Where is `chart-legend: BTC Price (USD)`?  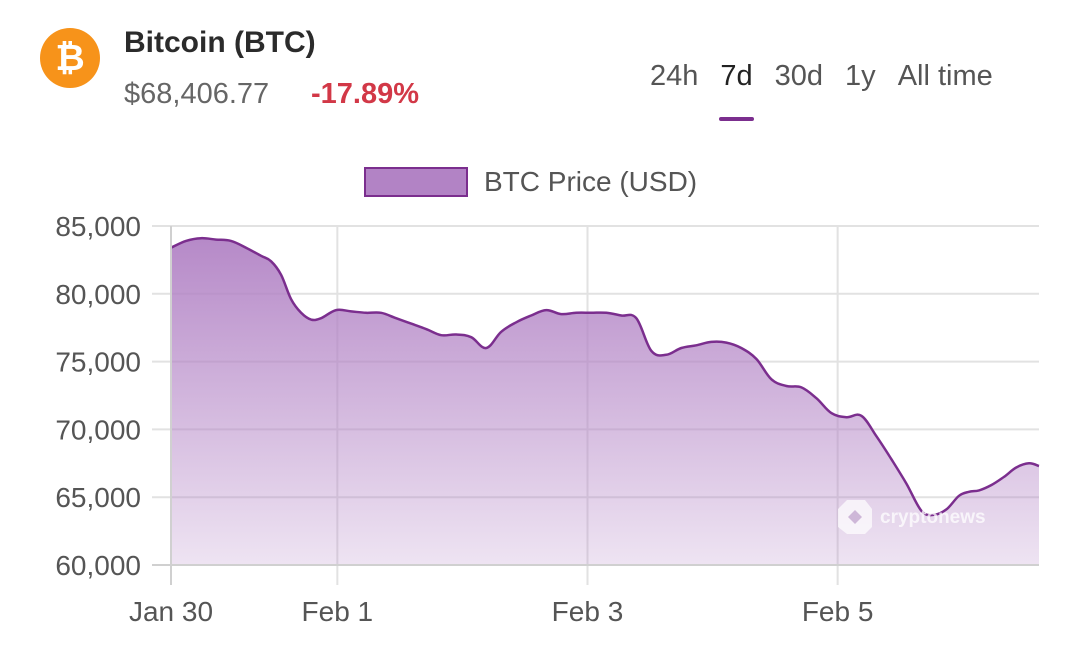
chart-legend: BTC Price (USD) is located at coordinates (530, 182).